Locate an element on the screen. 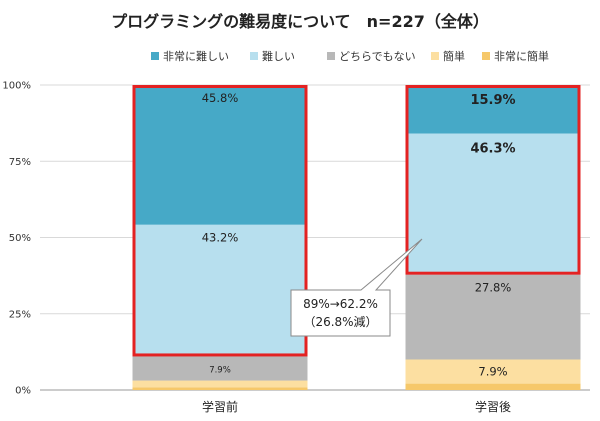 The height and width of the screenshot is (421, 600). y-tick-label: 75% is located at coordinates (20, 162).